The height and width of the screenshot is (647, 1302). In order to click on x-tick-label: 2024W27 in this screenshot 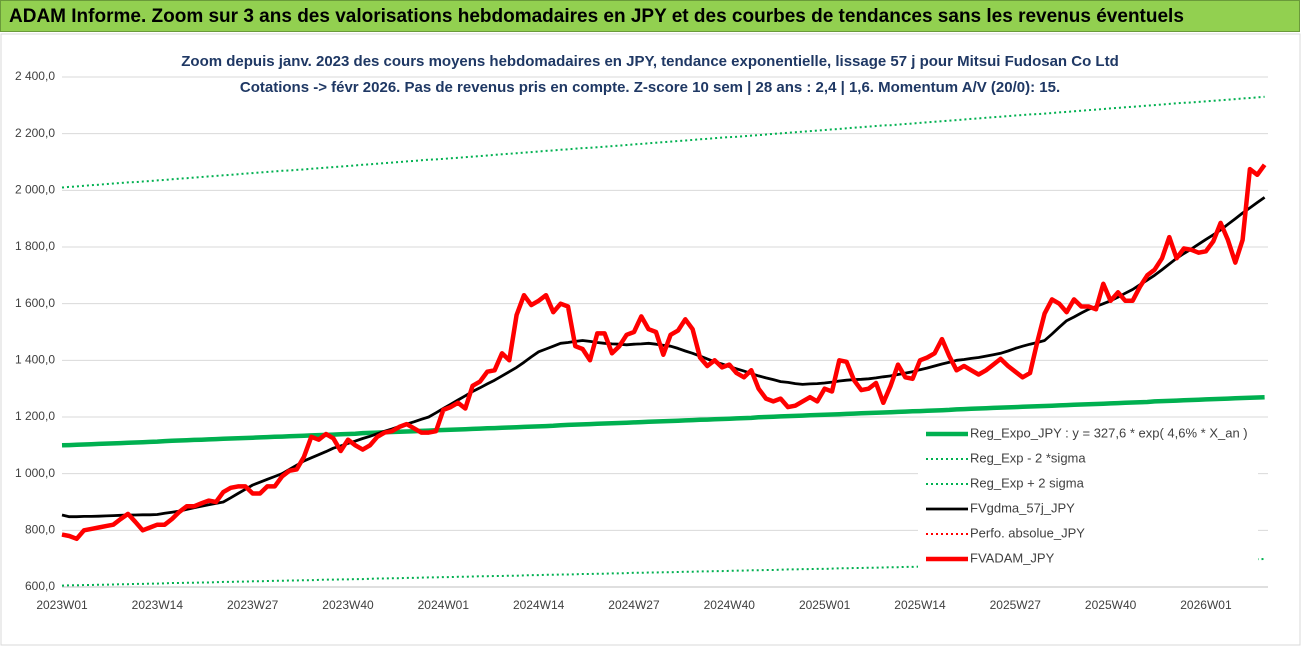, I will do `click(634, 605)`.